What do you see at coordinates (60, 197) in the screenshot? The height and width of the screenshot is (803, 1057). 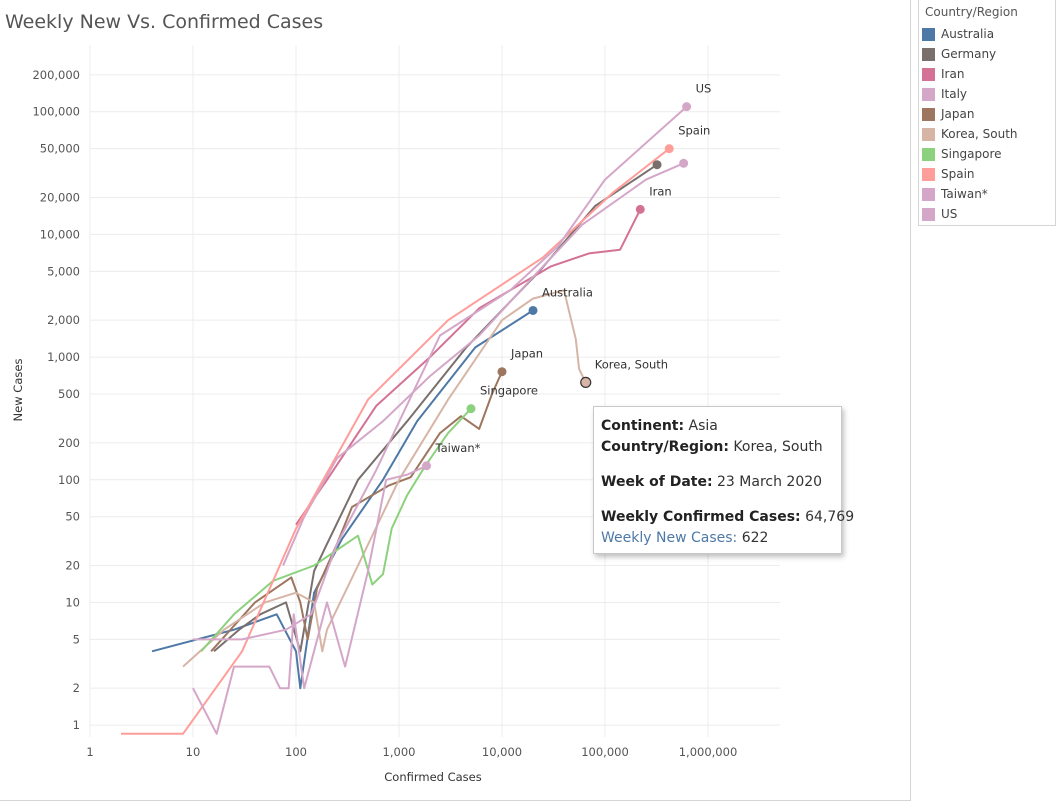 I see `y-tick-label: 20,000` at bounding box center [60, 197].